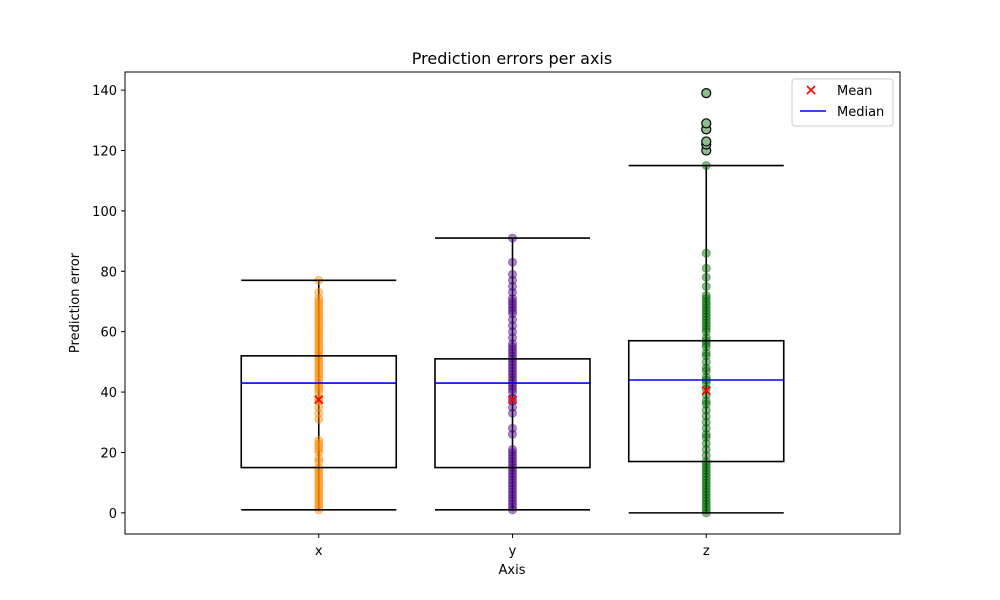  I want to click on legend-mean-label: Mean, so click(854, 91).